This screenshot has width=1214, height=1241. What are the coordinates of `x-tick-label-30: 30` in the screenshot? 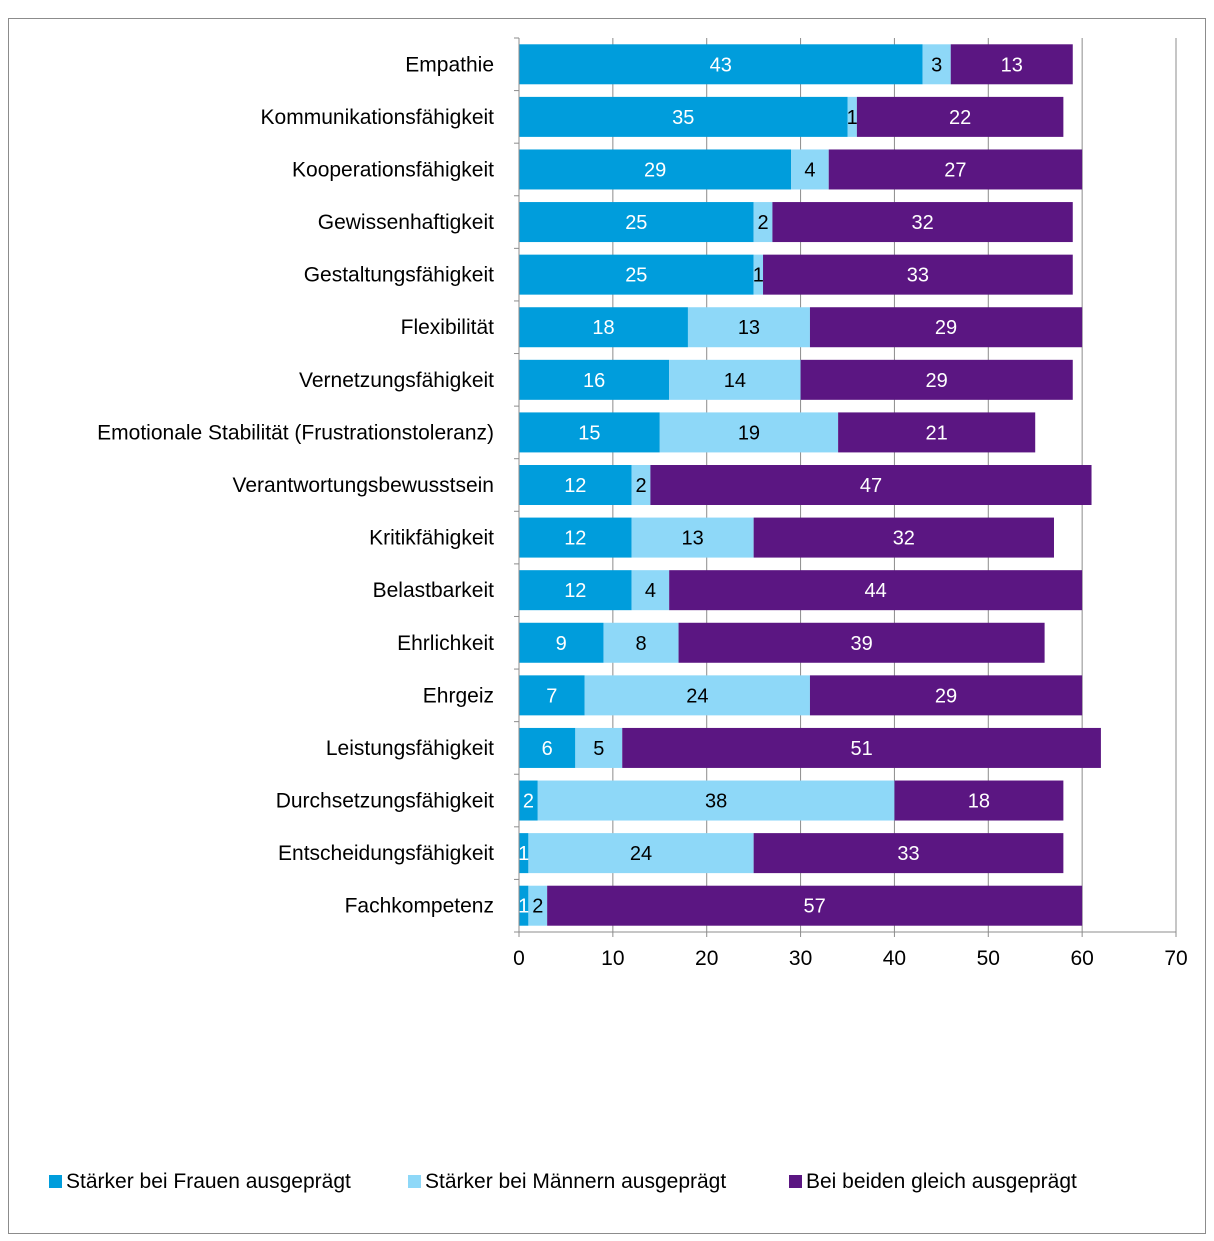 It's located at (800, 958).